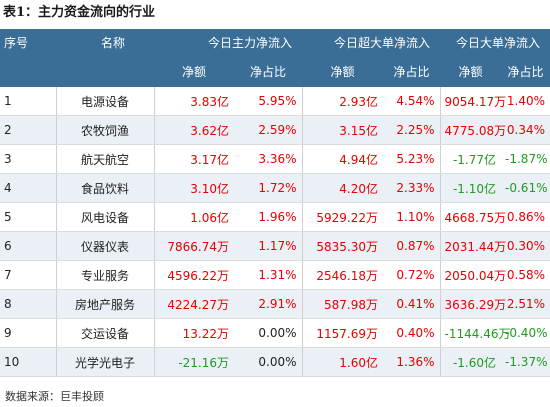 The image size is (550, 407). I want to click on large-amount-cell: -1.77亿, so click(471, 159).